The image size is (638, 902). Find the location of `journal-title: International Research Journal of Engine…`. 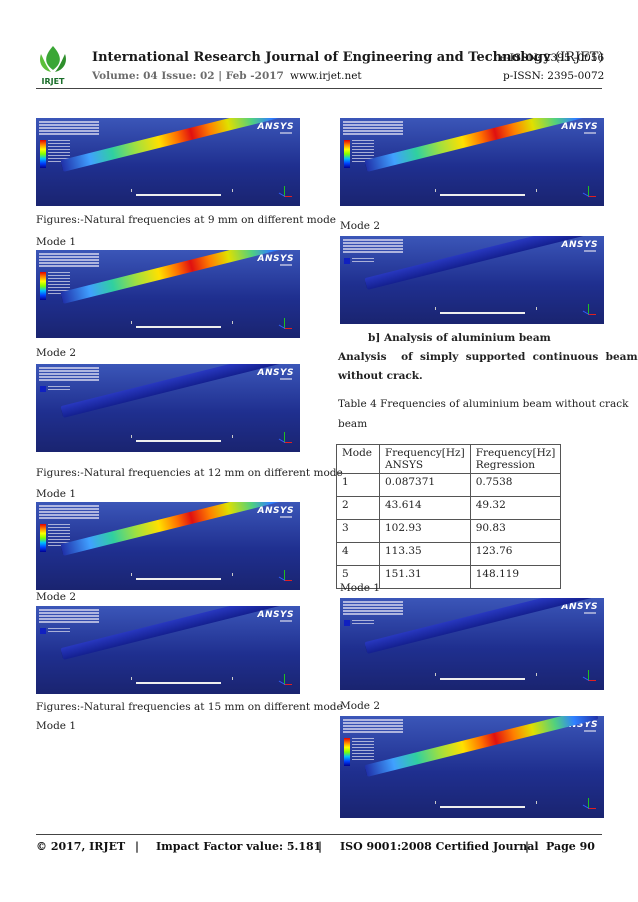

journal-title: International Research Journal of Engine… is located at coordinates (348, 57).